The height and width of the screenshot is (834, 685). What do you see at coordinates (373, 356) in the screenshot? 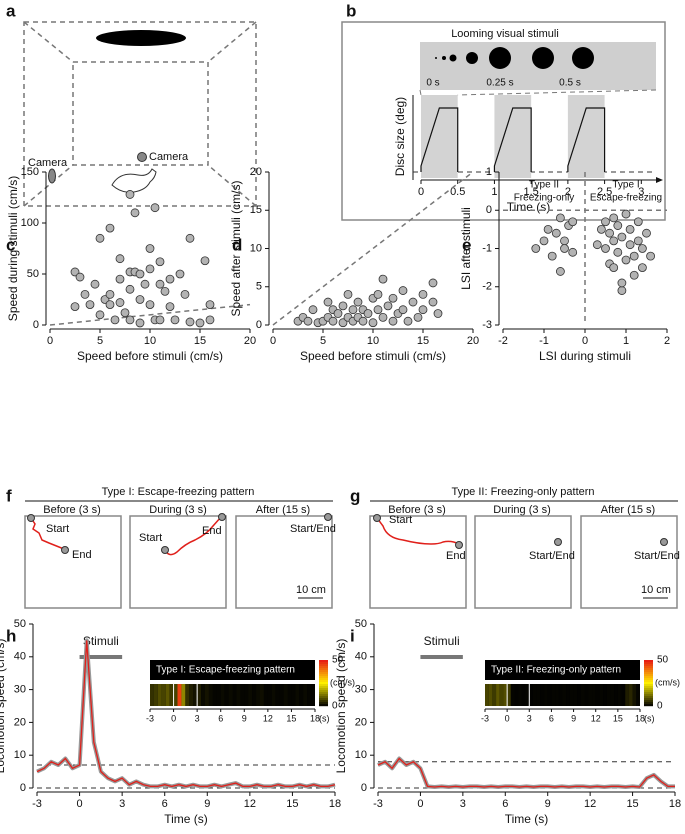
I see `x-axis-label: Speed before stimuli (cm/s)` at bounding box center [373, 356].